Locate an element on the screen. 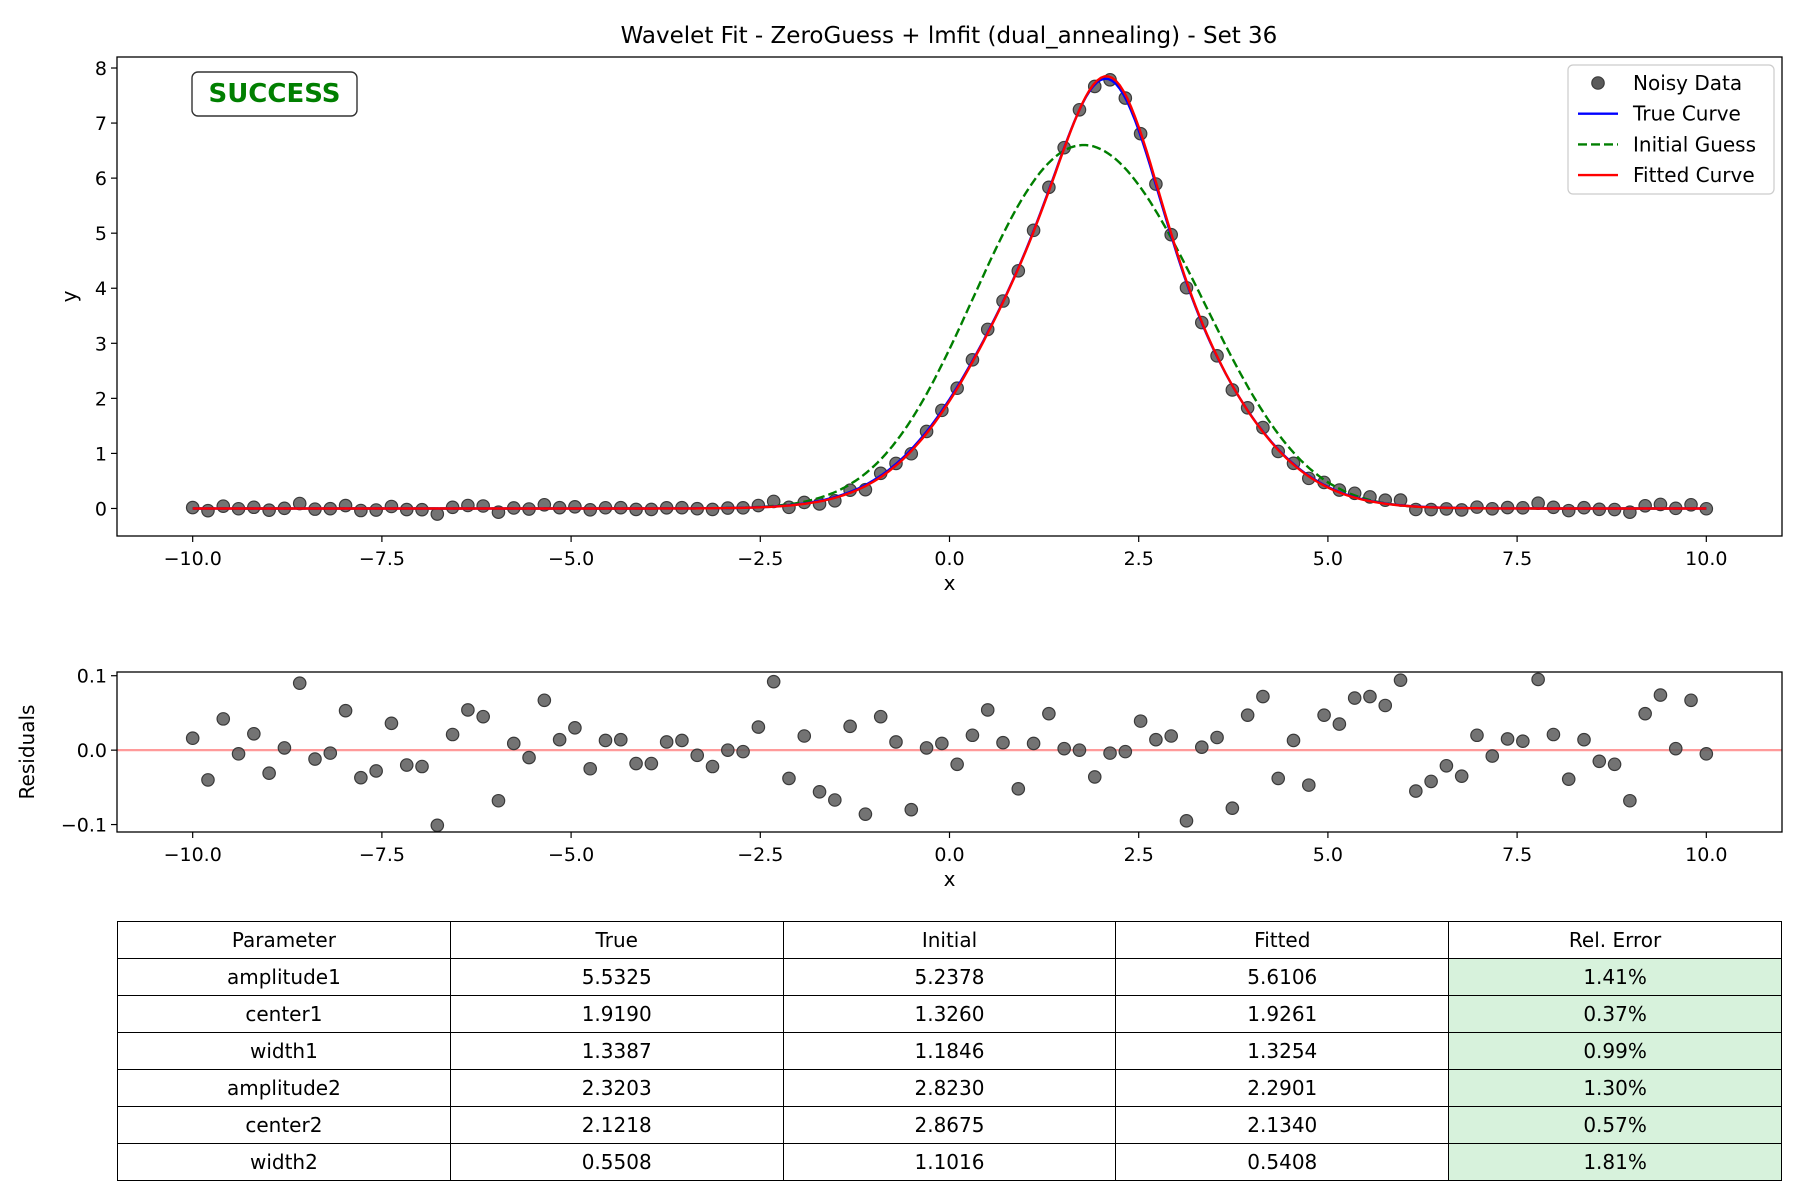 This screenshot has height=1200, width=1800. legend-label: True Curve is located at coordinates (1686, 114).